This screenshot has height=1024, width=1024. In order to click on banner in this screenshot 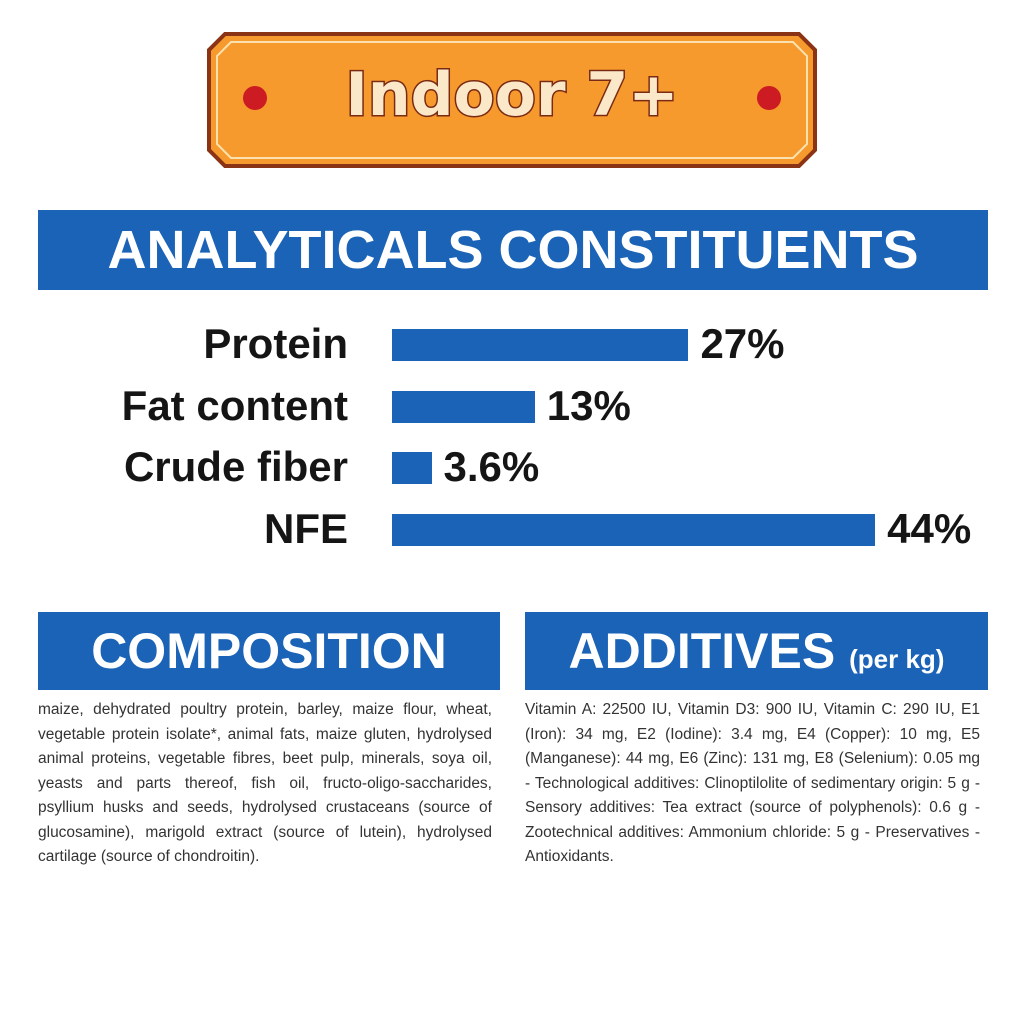, I will do `click(512, 100)`.